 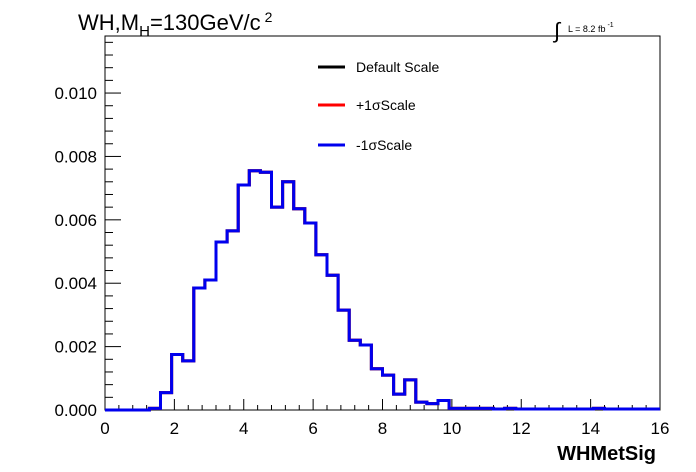 I want to click on legend-label: -1σScale, so click(x=384, y=145).